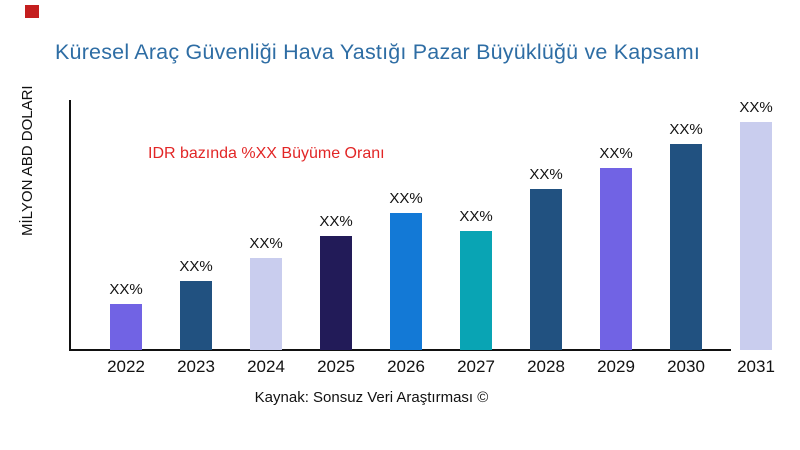  Describe the element at coordinates (126, 289) in the screenshot. I see `bar-value-label-2022: XX%` at that location.